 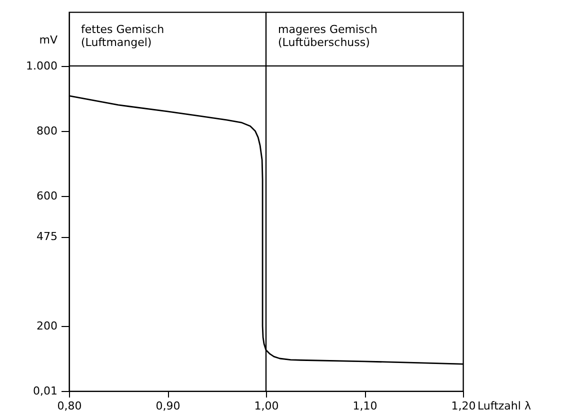 What do you see at coordinates (42, 65) in the screenshot?
I see `y-tick-label: 1.000` at bounding box center [42, 65].